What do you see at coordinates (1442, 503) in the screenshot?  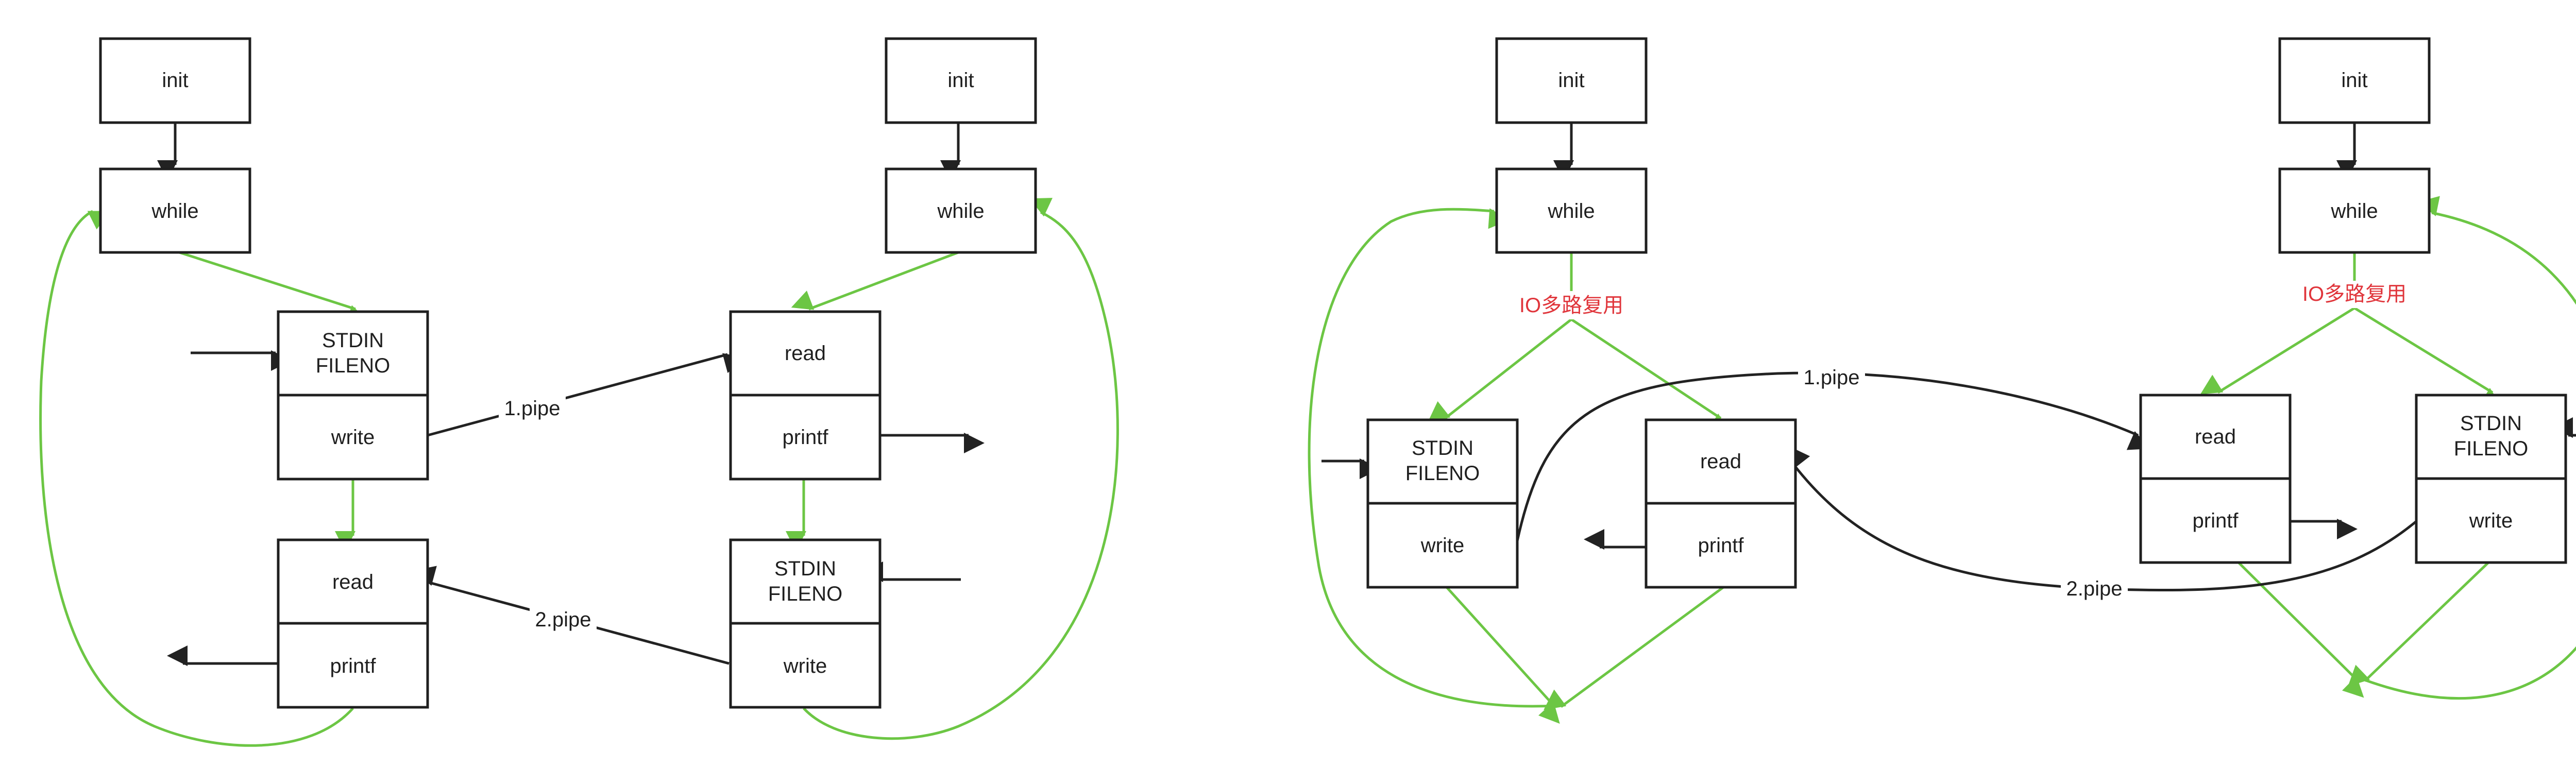 I see `stdin-write-box-c: STDIN FILENO write` at bounding box center [1442, 503].